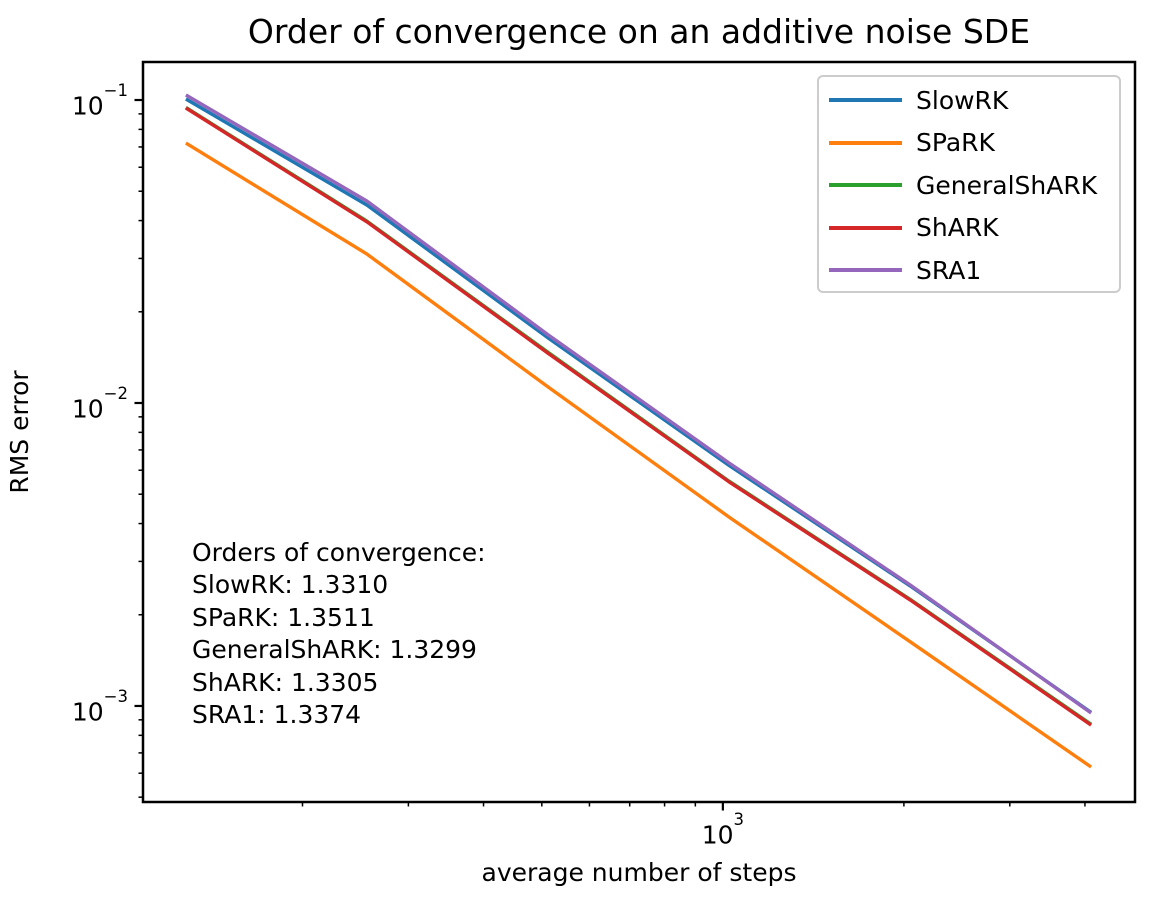 This screenshot has height=910, width=1155. Describe the element at coordinates (339, 552) in the screenshot. I see `annotation-line: Orders of convergence:` at that location.